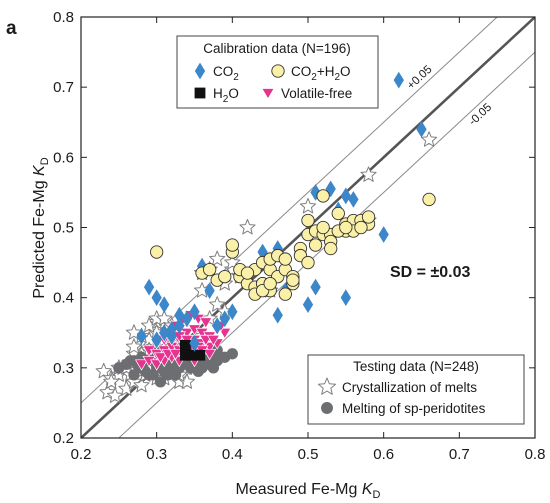 The width and height of the screenshot is (550, 503). What do you see at coordinates (409, 387) in the screenshot?
I see `legend-label-crystallization: Crystallization of melts` at bounding box center [409, 387].